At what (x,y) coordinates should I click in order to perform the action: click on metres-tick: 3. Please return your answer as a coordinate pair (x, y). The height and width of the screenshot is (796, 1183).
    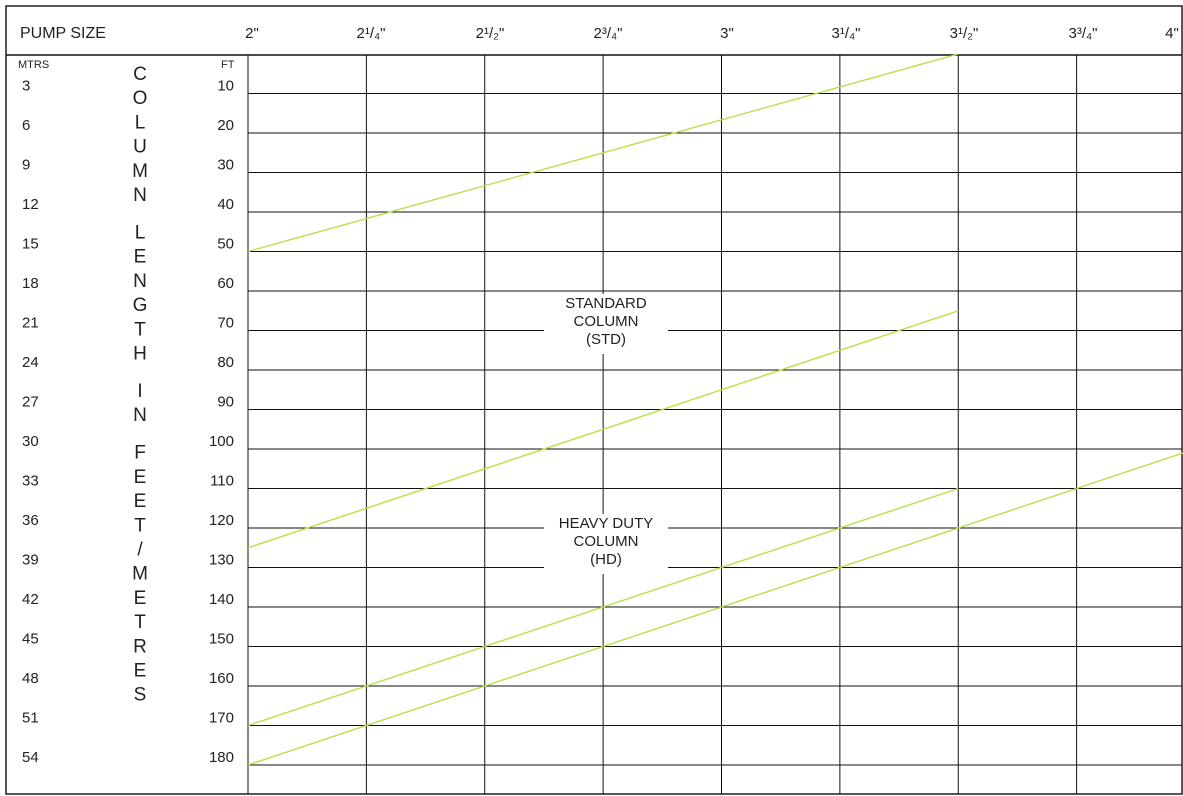
    Looking at the image, I should click on (26, 86).